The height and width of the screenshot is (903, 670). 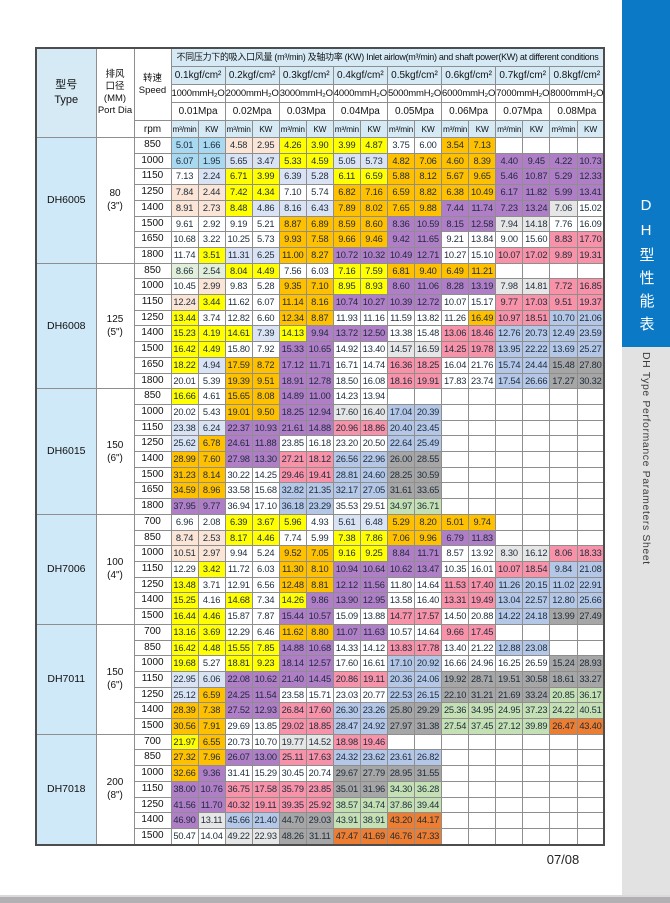 I want to click on power-cell: 6.59, so click(x=211, y=695).